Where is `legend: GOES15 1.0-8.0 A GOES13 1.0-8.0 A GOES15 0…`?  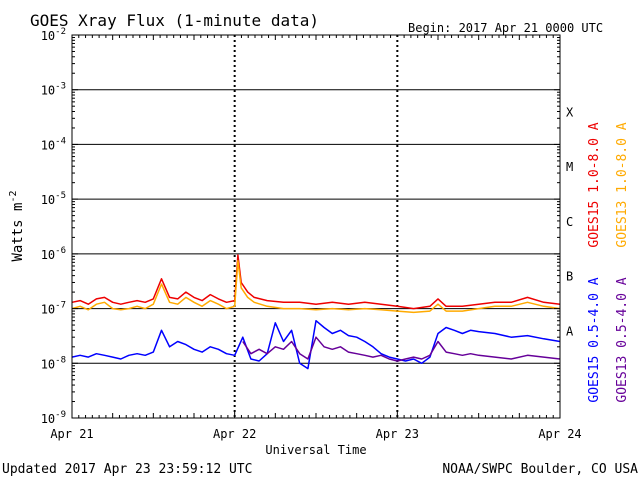
legend: GOES15 1.0-8.0 A GOES13 1.0-8.0 A GOES15 0… is located at coordinates (608, 262).